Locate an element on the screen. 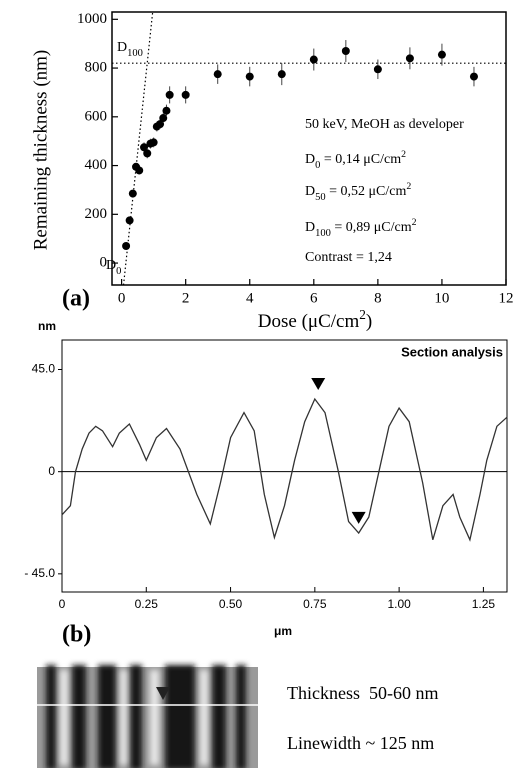  x-tick-label: 0.25 is located at coordinates (147, 604).